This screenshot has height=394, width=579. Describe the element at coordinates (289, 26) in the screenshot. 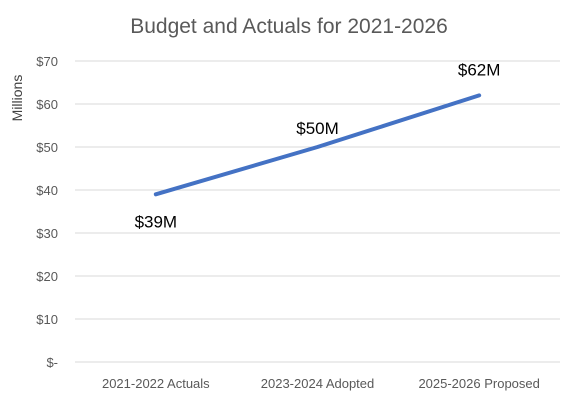

I see `chart-title: Budget and Actuals for 2021-2026` at that location.